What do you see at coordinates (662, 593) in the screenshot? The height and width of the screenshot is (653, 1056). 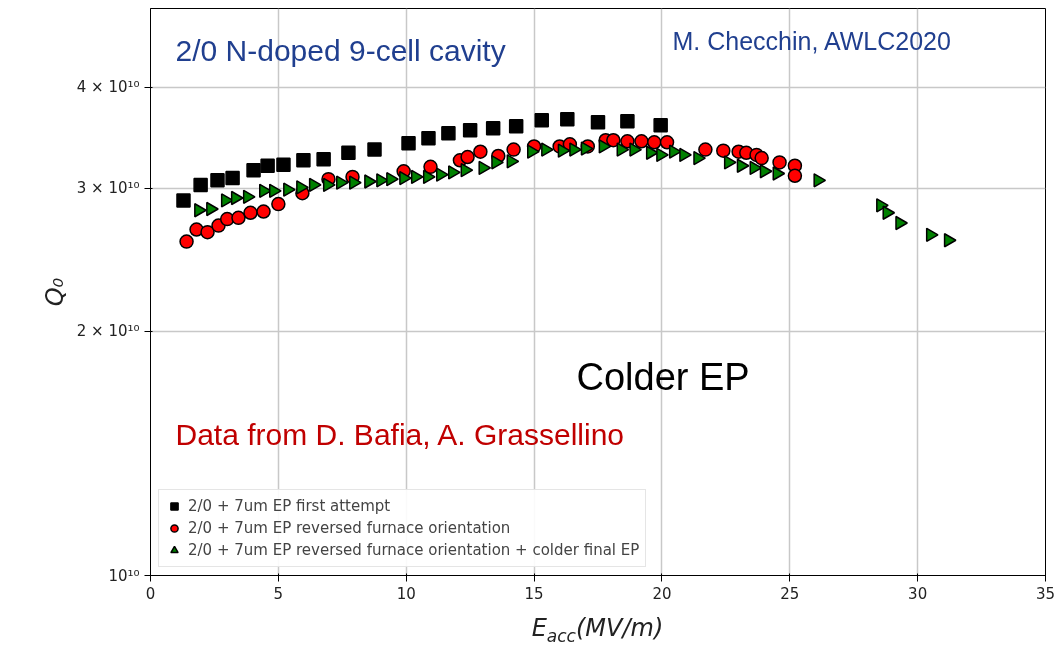 I see `x-tick-label: 20` at bounding box center [662, 593].